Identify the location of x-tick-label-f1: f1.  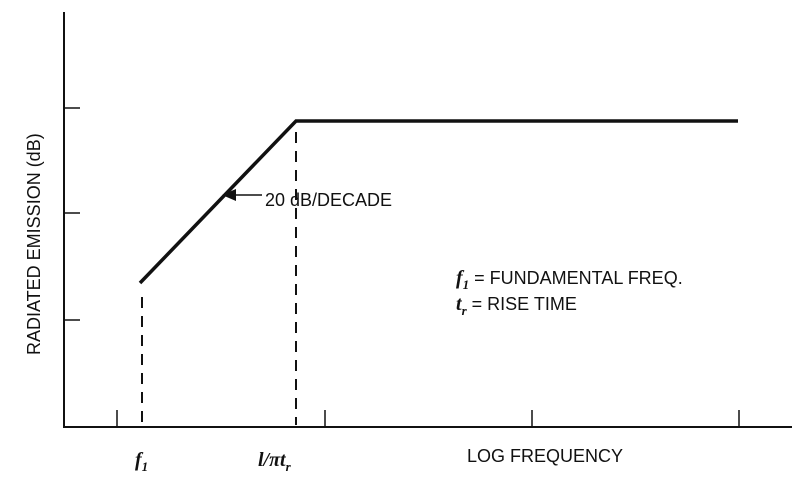
(141, 461).